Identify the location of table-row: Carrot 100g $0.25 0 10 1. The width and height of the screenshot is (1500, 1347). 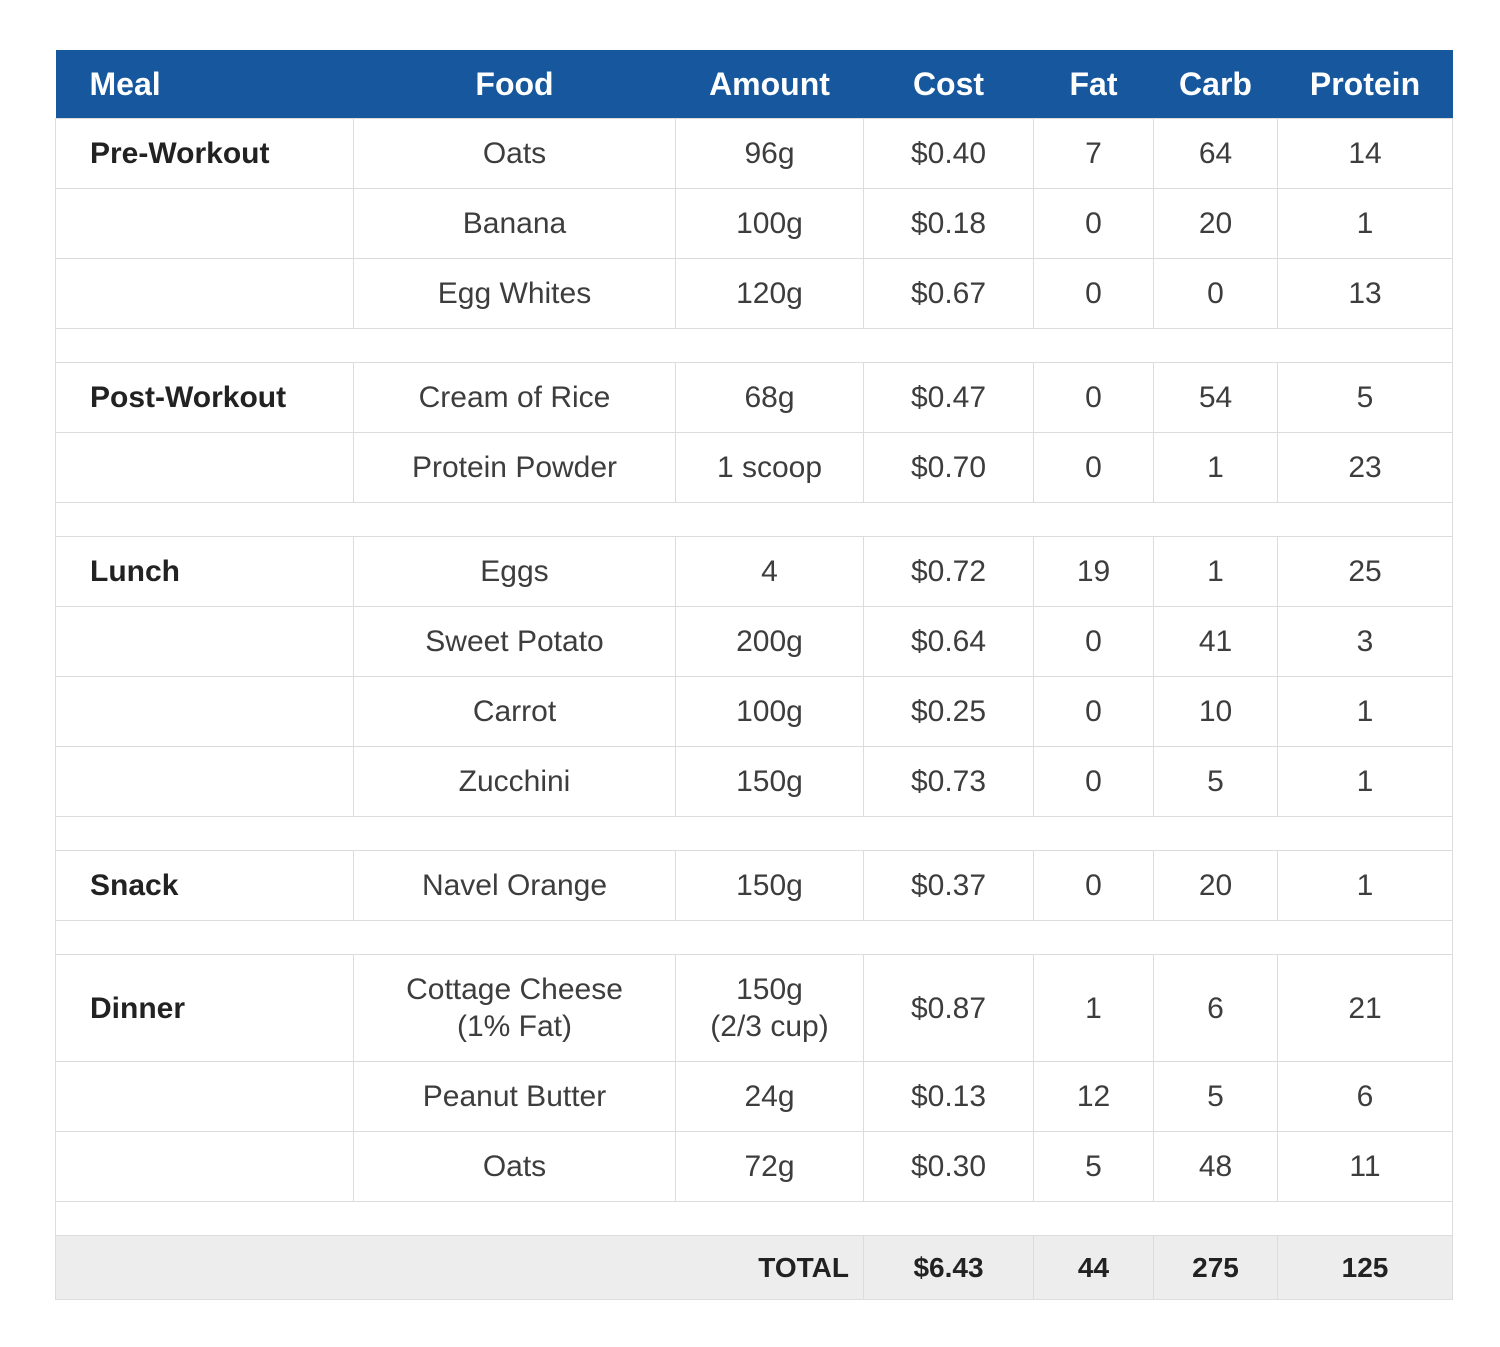
(754, 711).